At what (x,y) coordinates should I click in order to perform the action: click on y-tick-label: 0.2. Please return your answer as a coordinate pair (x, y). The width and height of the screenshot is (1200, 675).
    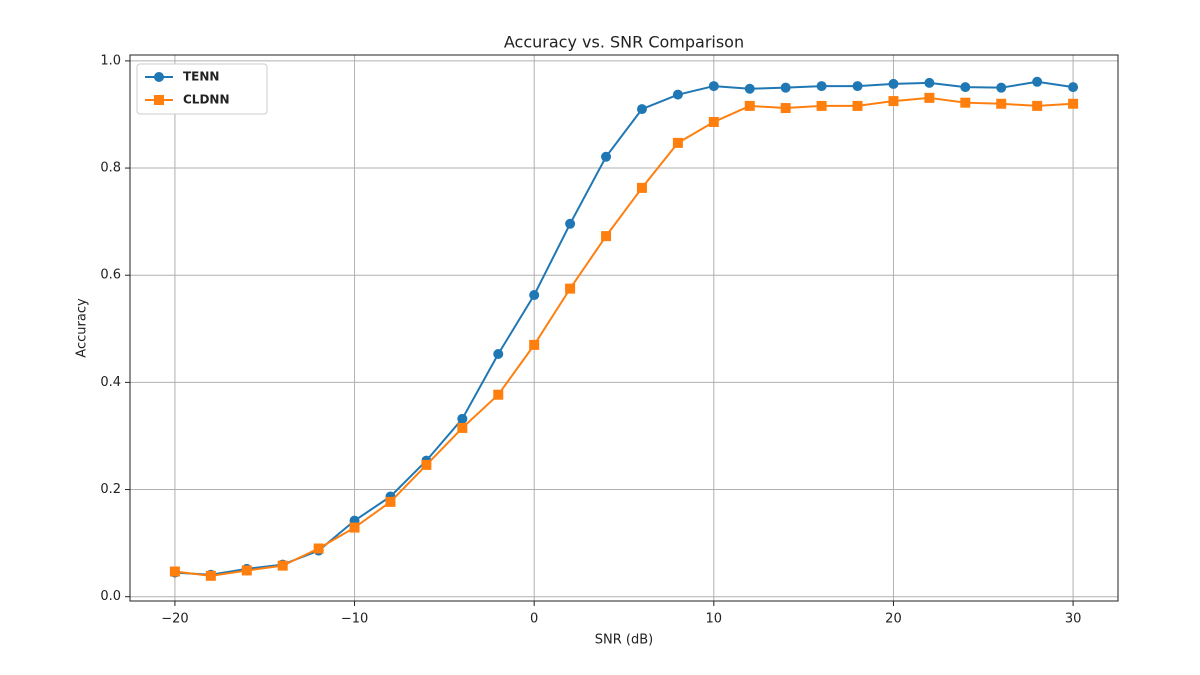
    Looking at the image, I should click on (110, 489).